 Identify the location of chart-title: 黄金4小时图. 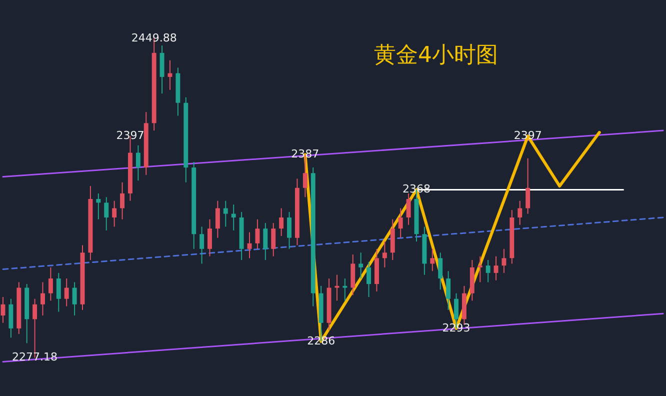
(436, 55).